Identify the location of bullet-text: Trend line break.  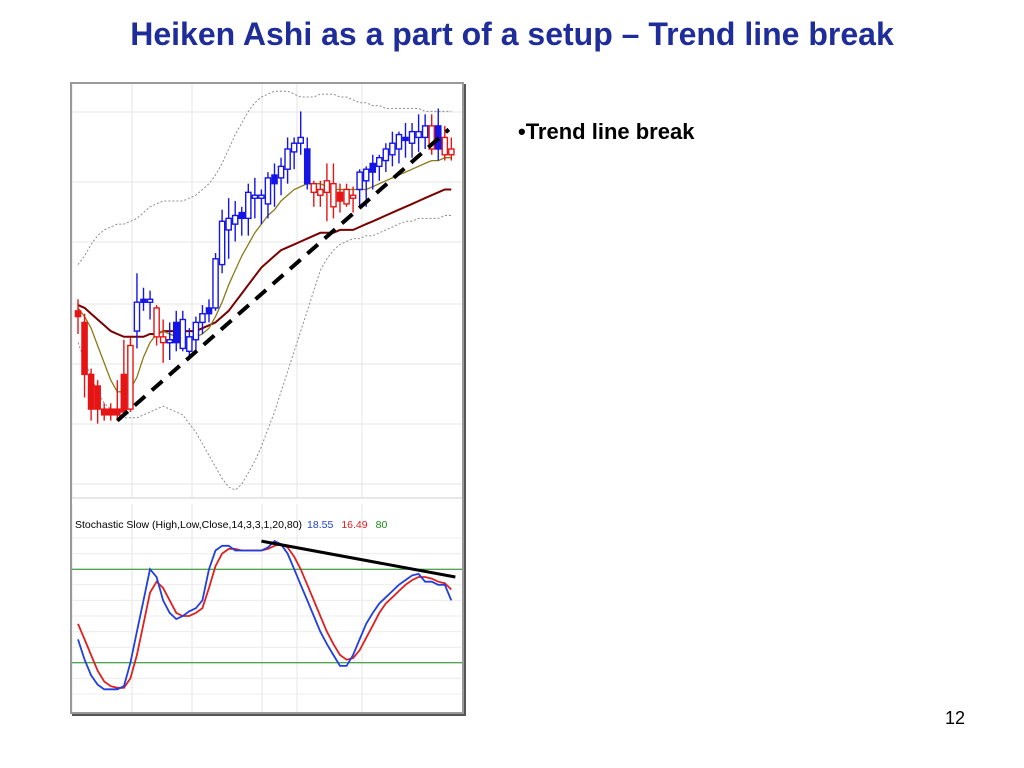
(610, 131).